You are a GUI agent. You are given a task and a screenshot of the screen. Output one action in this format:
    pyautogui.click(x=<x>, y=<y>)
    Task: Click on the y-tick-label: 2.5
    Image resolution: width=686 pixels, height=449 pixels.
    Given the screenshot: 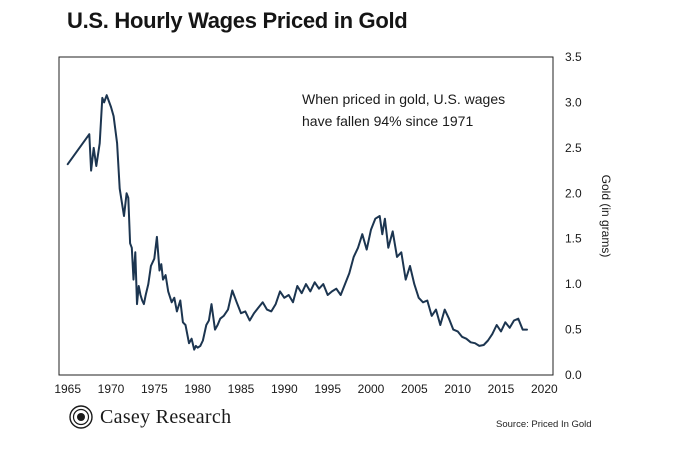 What is the action you would take?
    pyautogui.click(x=573, y=148)
    